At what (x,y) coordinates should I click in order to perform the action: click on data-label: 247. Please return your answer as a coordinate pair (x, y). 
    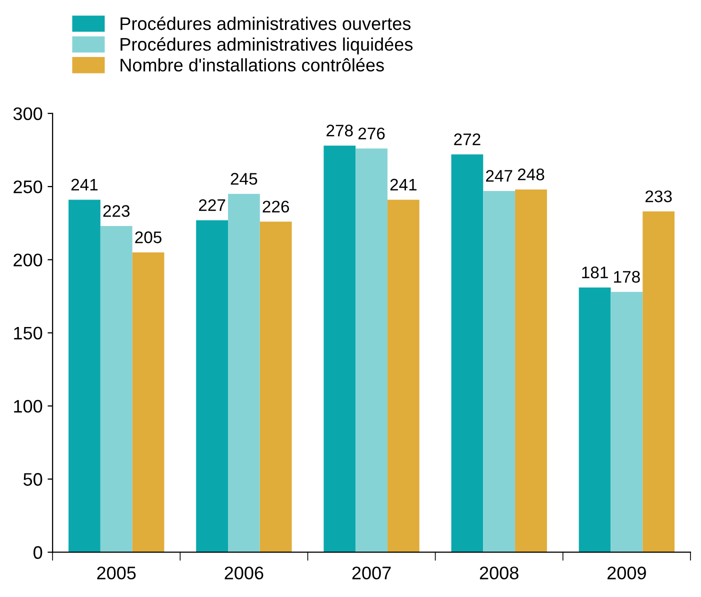
    Looking at the image, I should click on (499, 176).